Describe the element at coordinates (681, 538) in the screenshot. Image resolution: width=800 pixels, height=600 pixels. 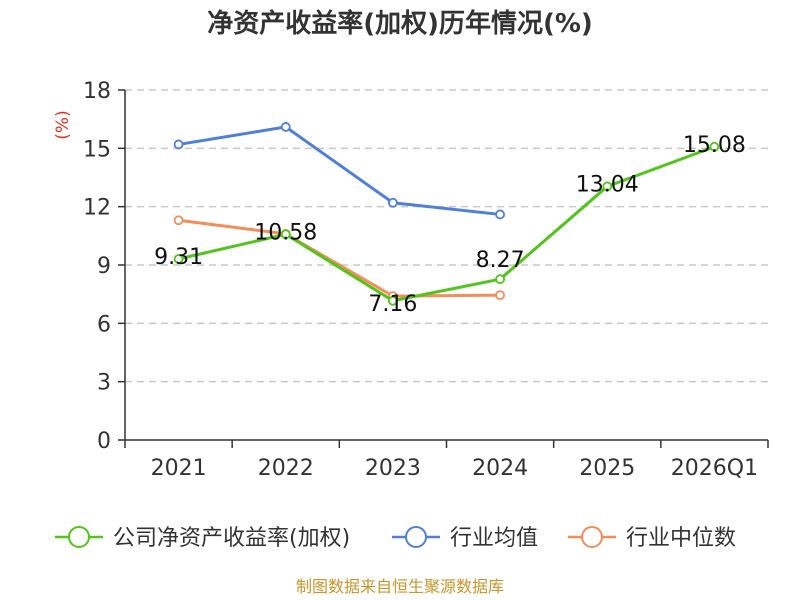
I see `legend-label-2: 行业中位数` at that location.